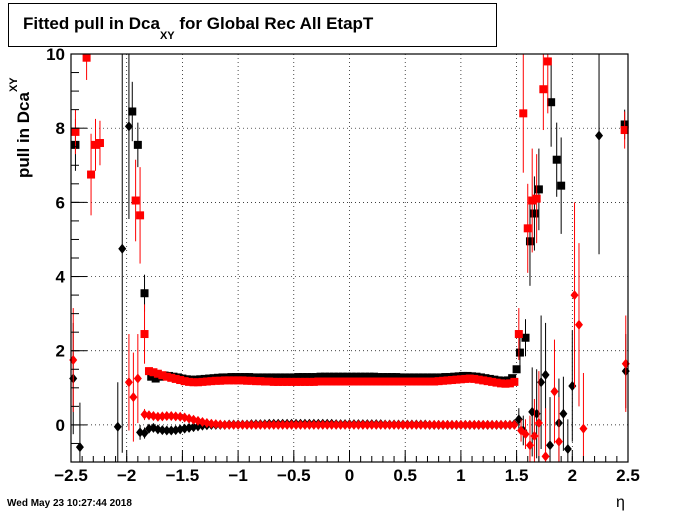  What do you see at coordinates (517, 475) in the screenshot?
I see `x-tick-label: 1.5` at bounding box center [517, 475].